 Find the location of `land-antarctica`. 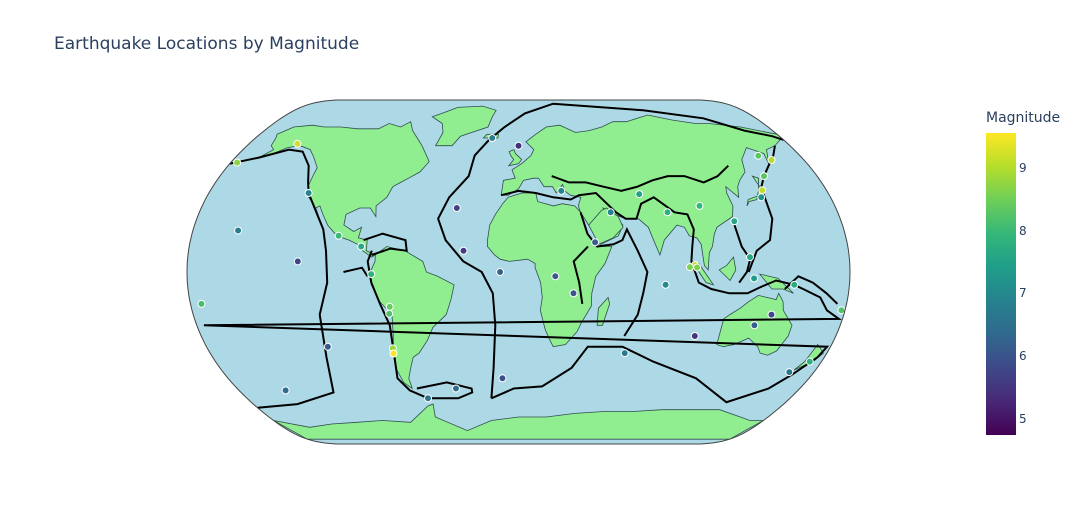

land-antarctica is located at coordinates (519, 421).